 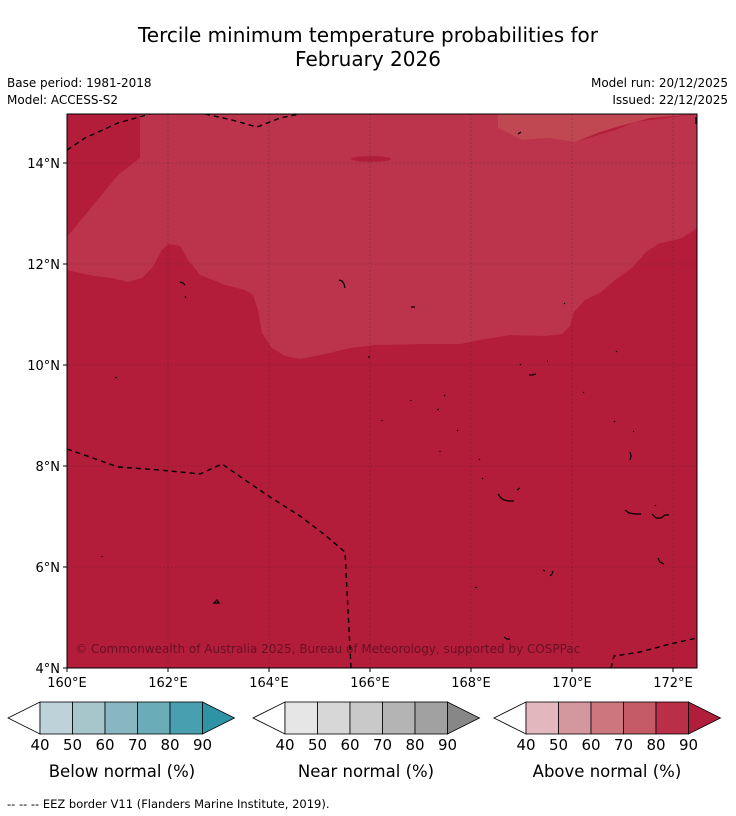 I want to click on lon-tick-label: 170°E, so click(x=572, y=683).